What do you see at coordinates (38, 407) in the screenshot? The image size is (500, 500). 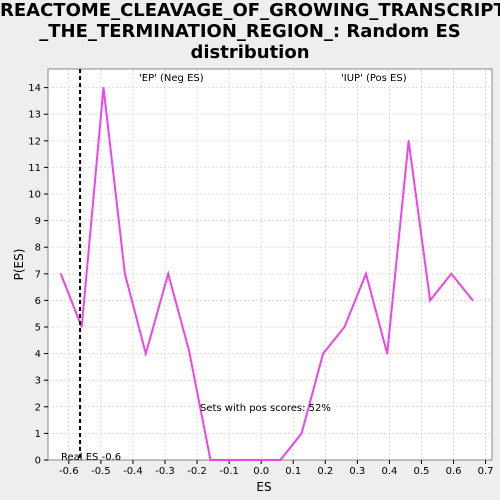 I see `y-tick-label: 2` at bounding box center [38, 407].